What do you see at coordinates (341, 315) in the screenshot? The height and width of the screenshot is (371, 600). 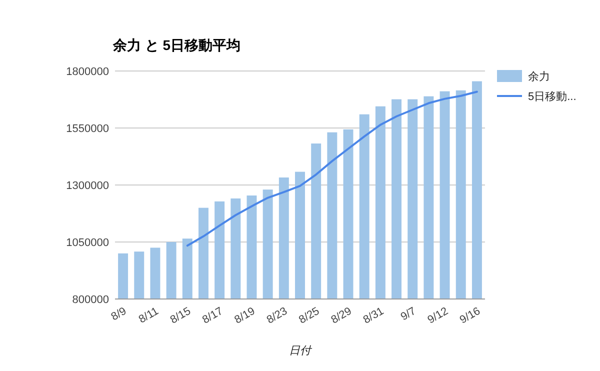 I see `x-tick-label: 8/29` at bounding box center [341, 315].